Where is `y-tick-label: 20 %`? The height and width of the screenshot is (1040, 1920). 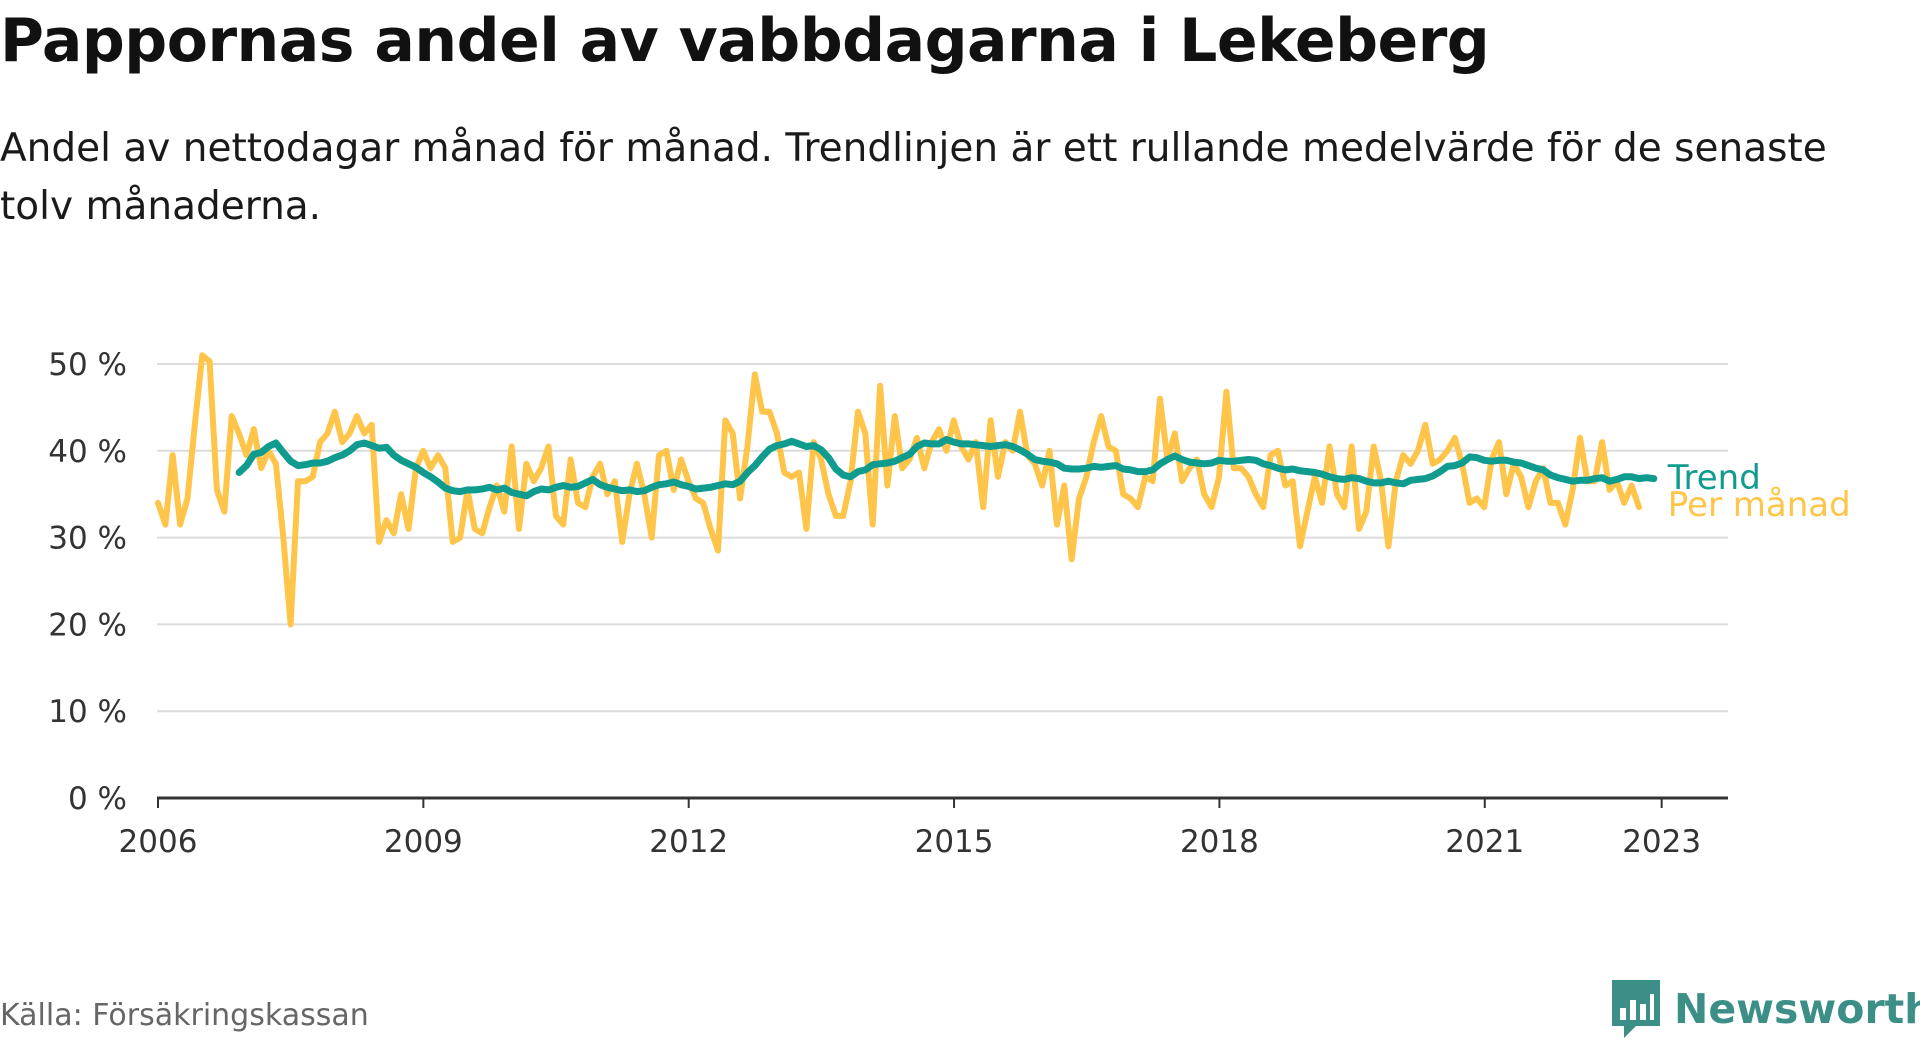 y-tick-label: 20 % is located at coordinates (87, 625).